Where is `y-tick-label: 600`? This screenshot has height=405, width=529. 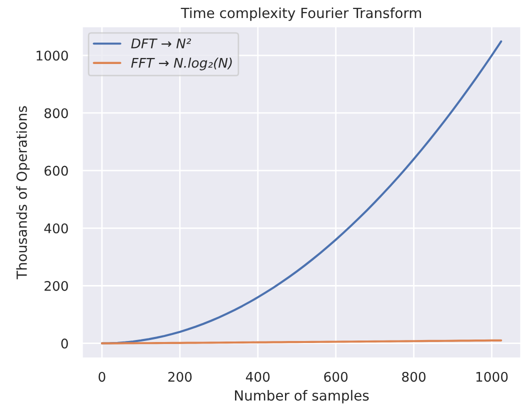
y-tick-label: 600 is located at coordinates (56, 171).